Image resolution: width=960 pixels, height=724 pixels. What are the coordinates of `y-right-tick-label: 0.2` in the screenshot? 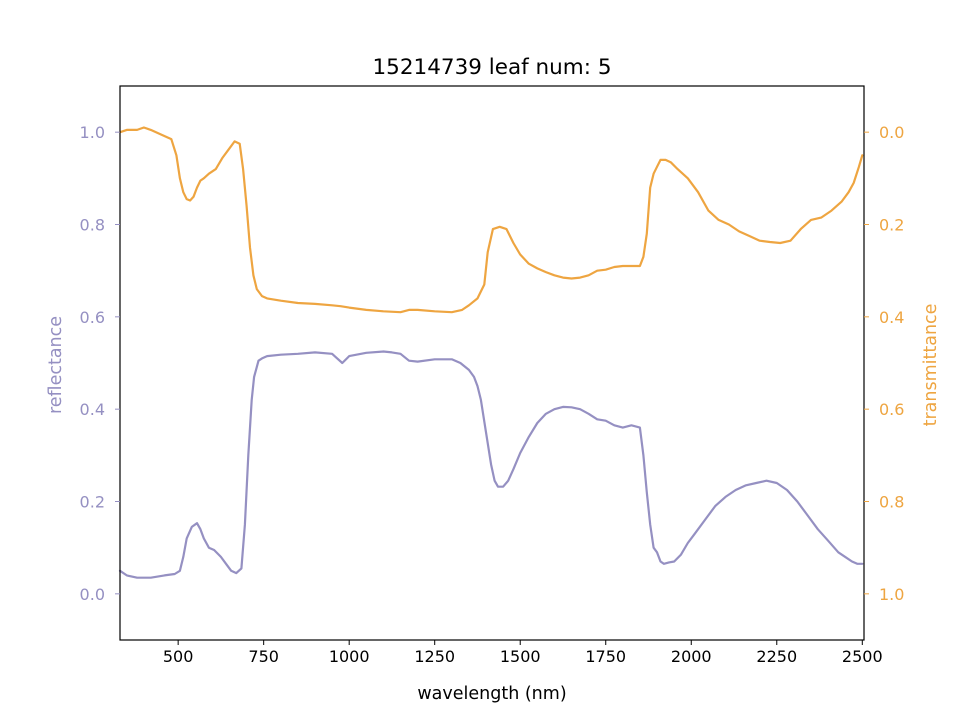 It's located at (891, 225).